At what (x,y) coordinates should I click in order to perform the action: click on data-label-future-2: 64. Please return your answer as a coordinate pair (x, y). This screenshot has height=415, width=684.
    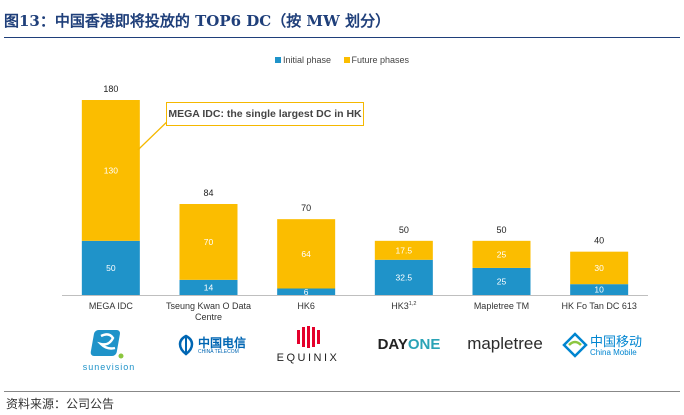
    Looking at the image, I should click on (306, 254).